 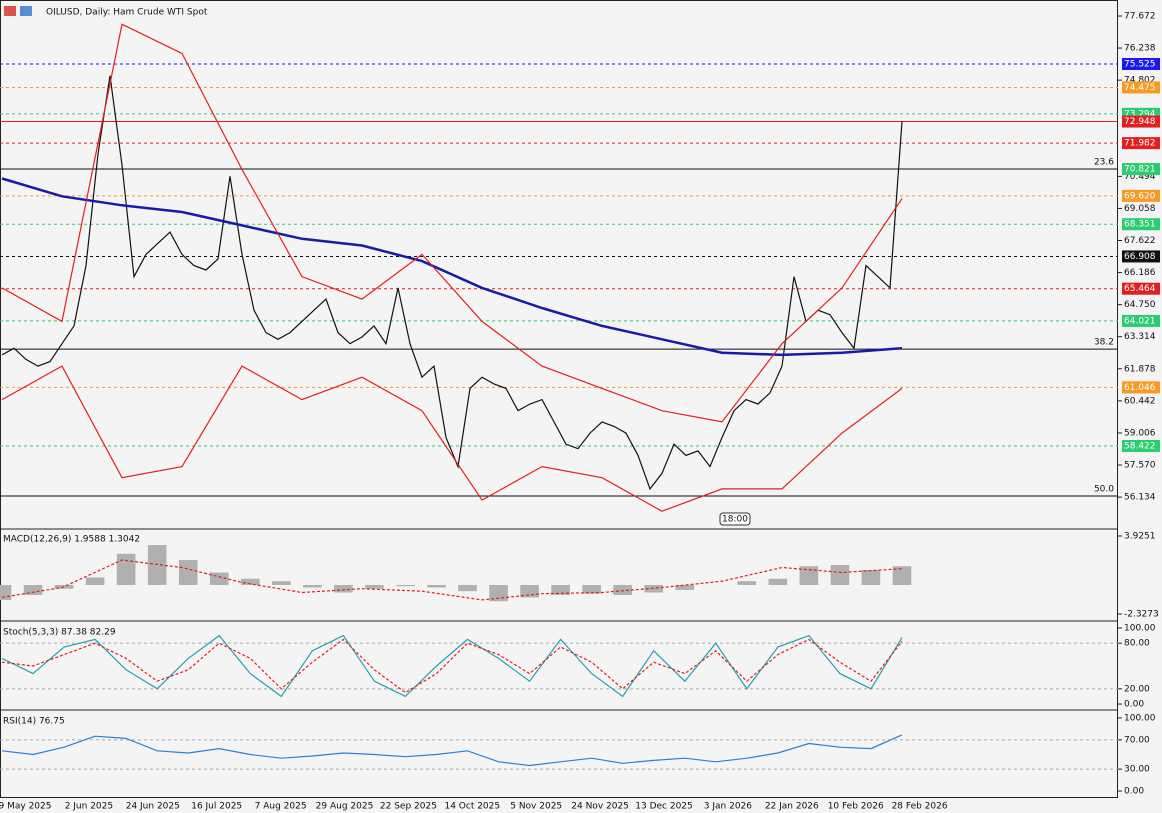 What do you see at coordinates (664, 807) in the screenshot?
I see `x-tick-label: 13 Dec 2025` at bounding box center [664, 807].